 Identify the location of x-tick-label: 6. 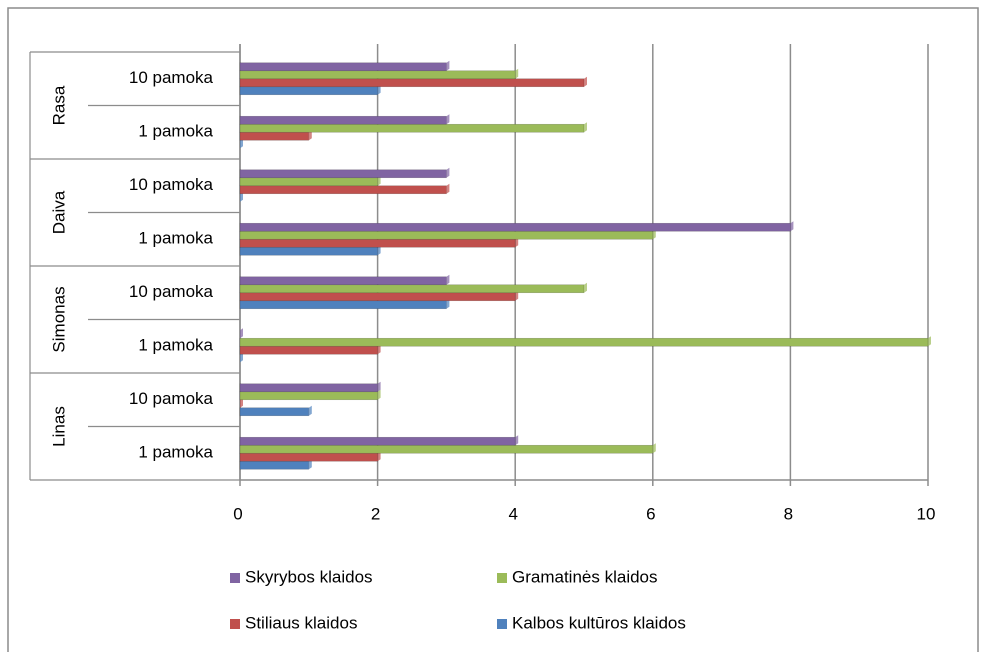
(650, 513).